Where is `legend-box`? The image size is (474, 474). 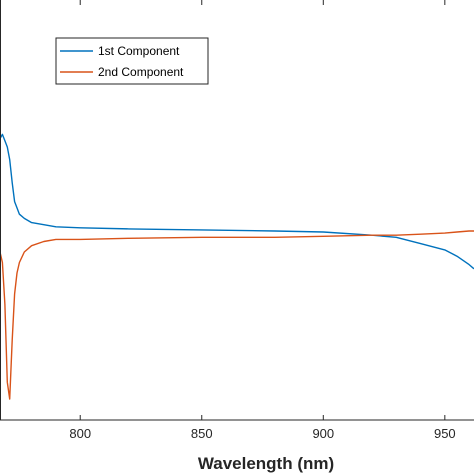 legend-box is located at coordinates (132, 61).